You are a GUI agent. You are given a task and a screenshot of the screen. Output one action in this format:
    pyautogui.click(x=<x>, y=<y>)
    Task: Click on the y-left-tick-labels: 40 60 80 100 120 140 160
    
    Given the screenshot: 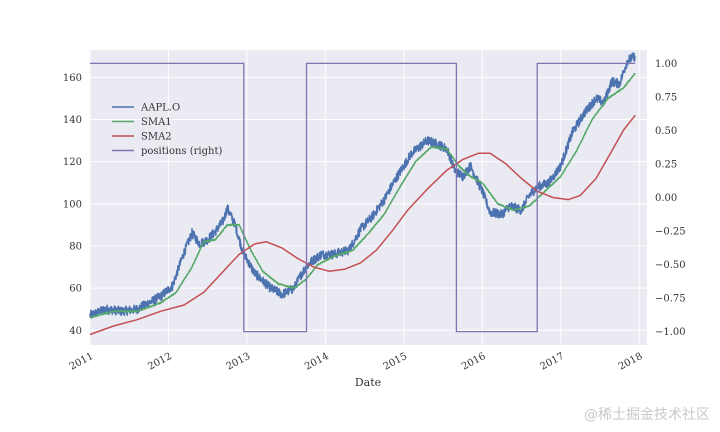 What is the action you would take?
    pyautogui.click(x=72, y=205)
    